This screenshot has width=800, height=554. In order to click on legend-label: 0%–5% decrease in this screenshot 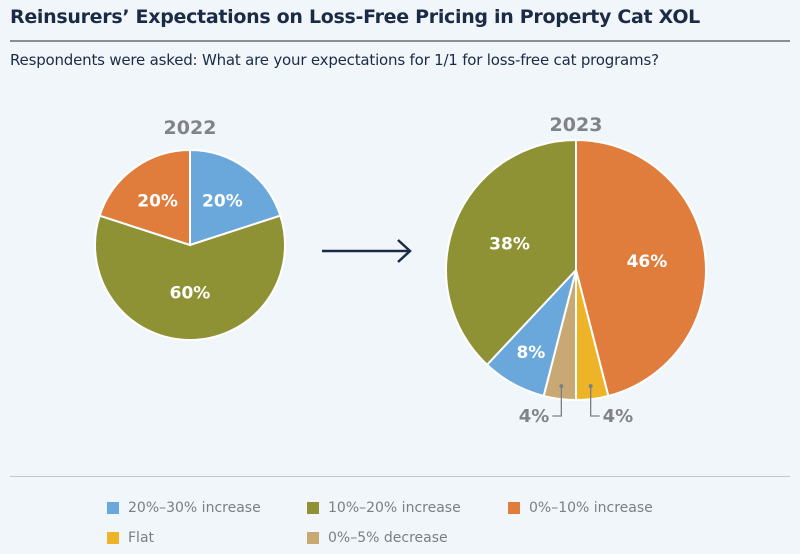, I will do `click(388, 538)`.